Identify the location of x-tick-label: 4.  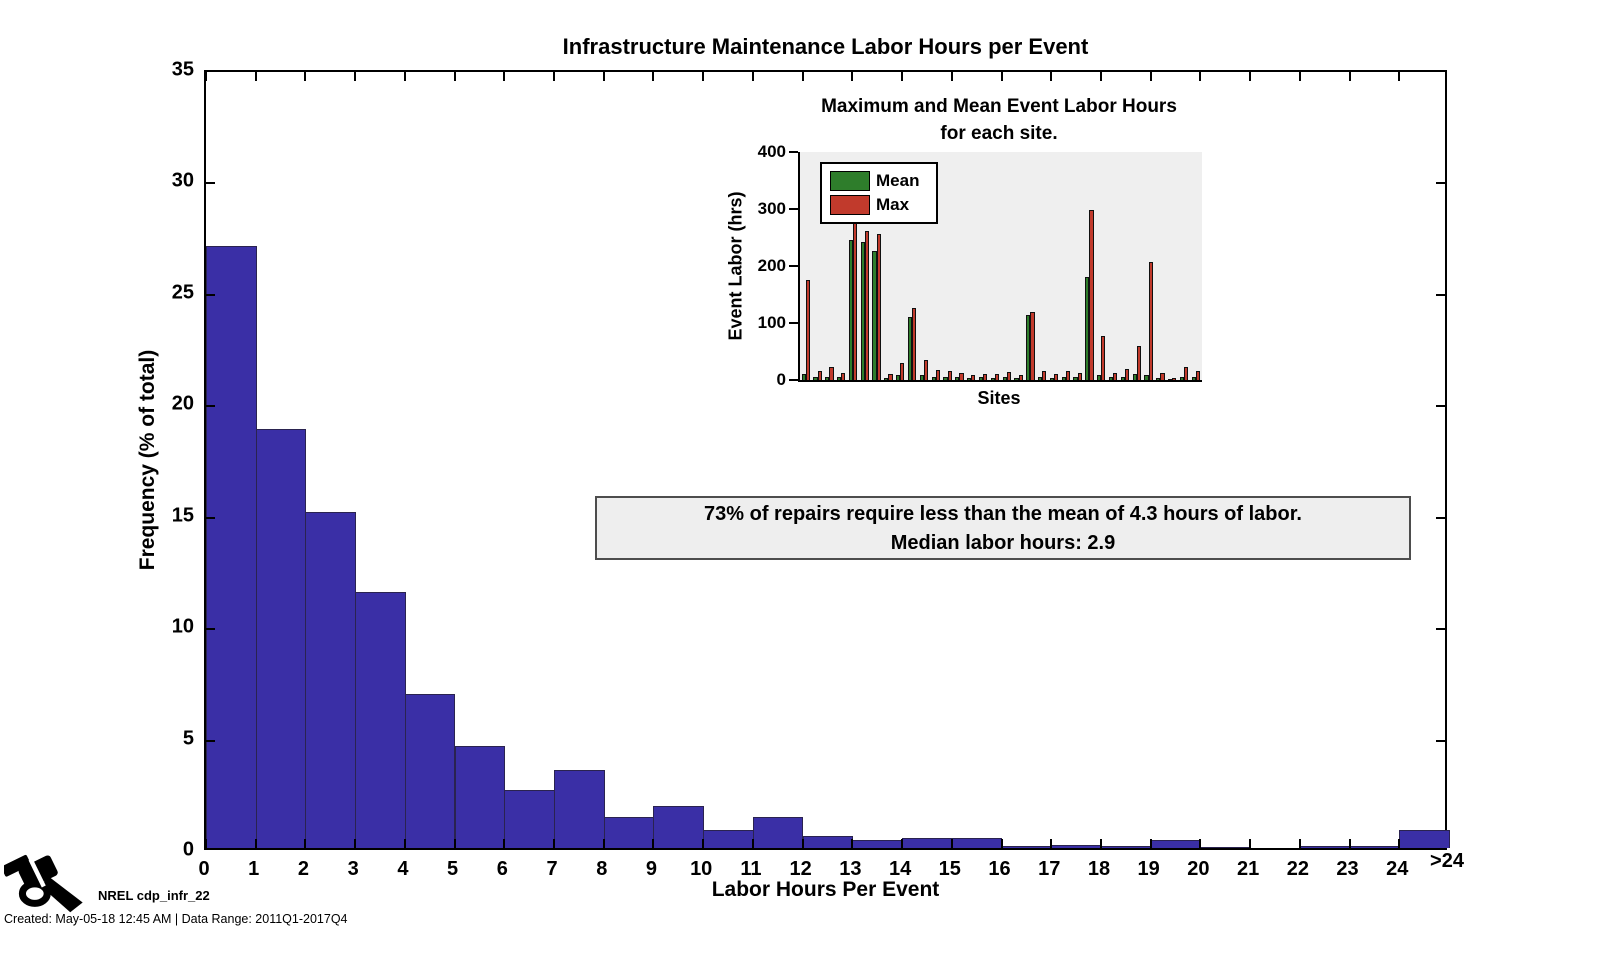
(403, 869).